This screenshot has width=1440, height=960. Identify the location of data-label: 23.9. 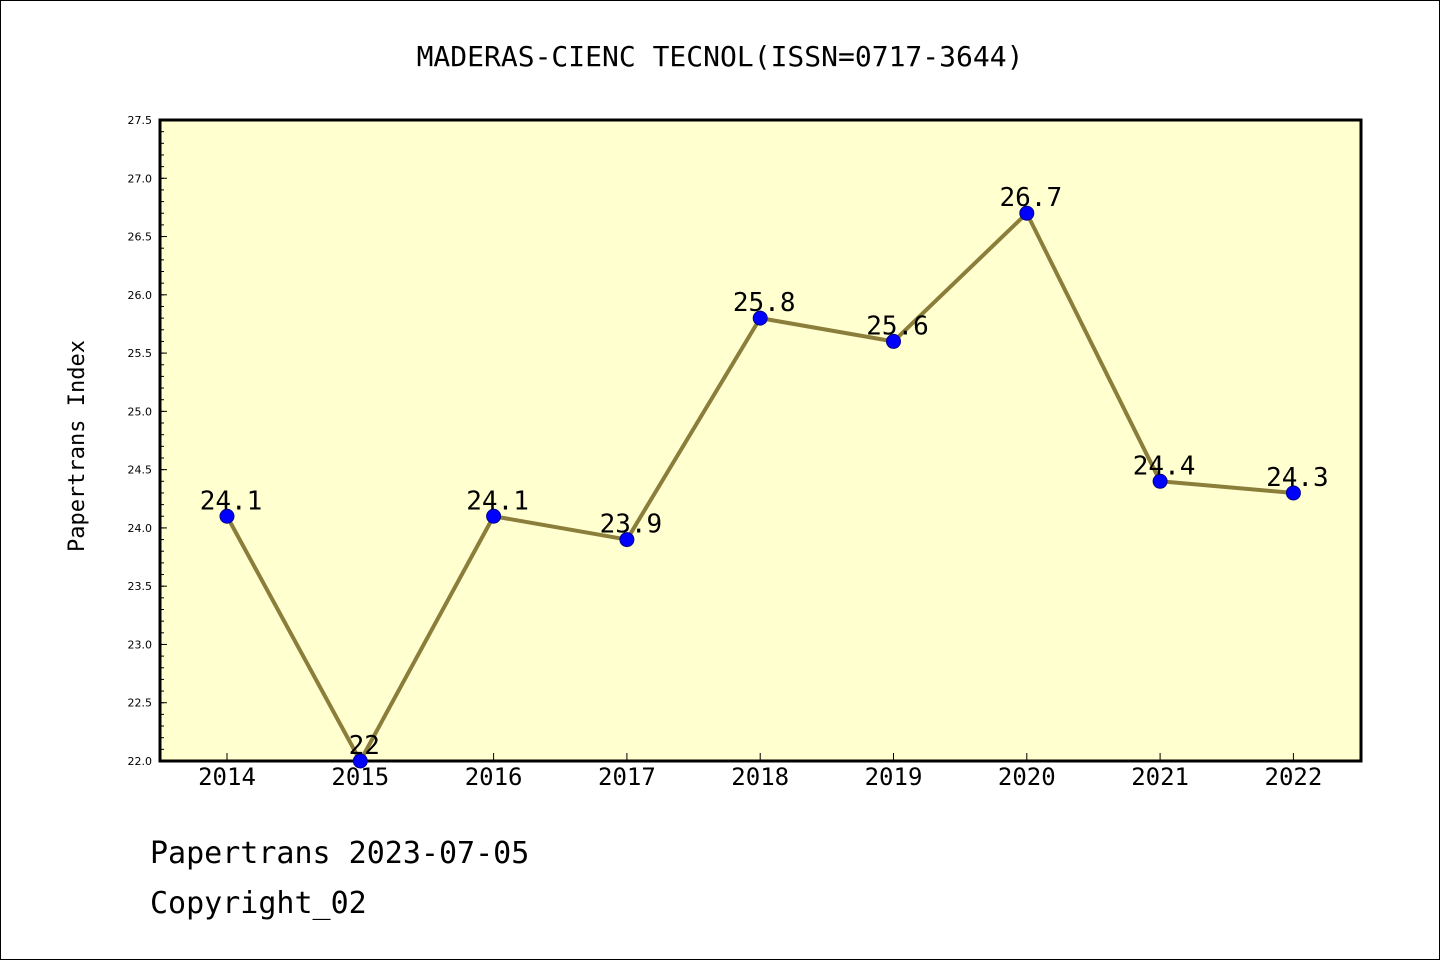
(631, 525).